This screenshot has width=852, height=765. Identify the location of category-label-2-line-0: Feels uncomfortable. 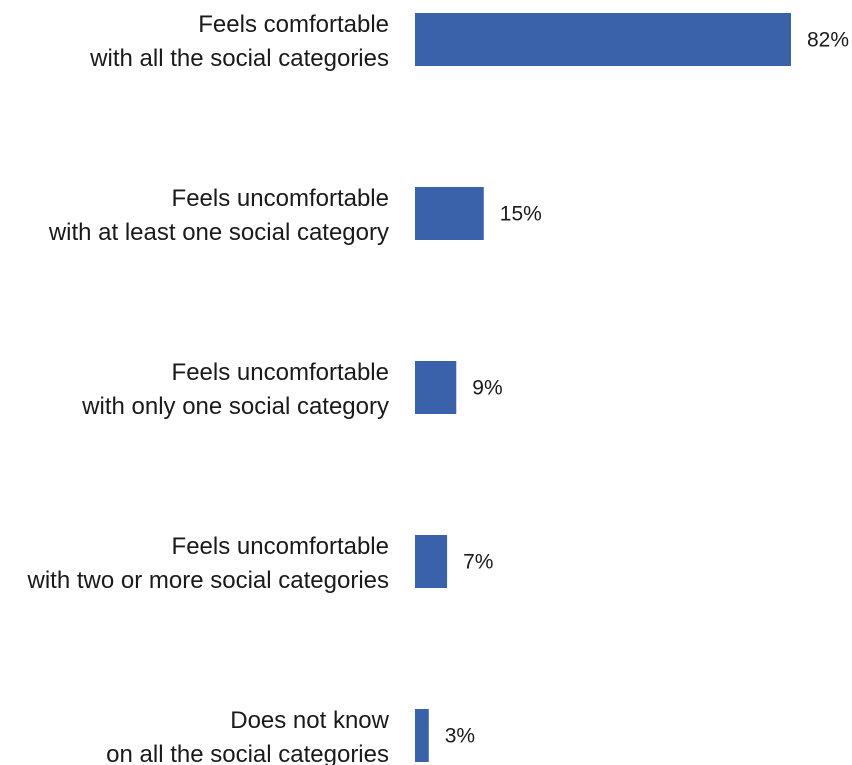
(280, 372).